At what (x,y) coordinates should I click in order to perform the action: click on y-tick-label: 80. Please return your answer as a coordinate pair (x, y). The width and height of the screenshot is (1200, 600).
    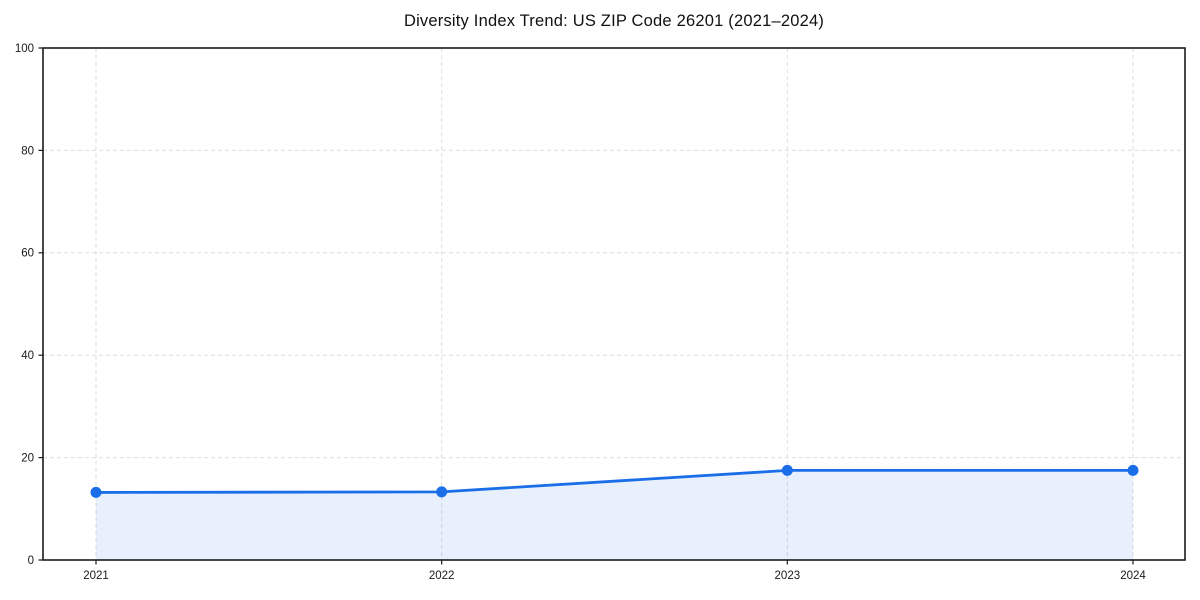
    Looking at the image, I should click on (27, 151).